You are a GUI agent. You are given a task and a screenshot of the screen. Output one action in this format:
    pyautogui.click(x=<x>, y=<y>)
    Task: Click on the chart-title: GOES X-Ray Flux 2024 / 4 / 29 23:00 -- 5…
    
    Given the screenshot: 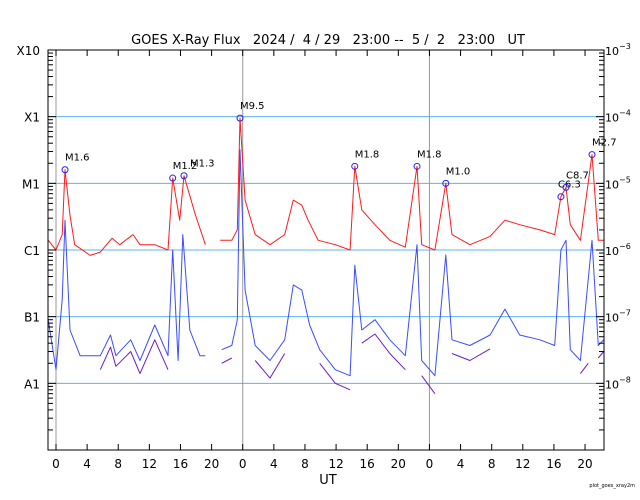 What is the action you would take?
    pyautogui.click(x=328, y=40)
    